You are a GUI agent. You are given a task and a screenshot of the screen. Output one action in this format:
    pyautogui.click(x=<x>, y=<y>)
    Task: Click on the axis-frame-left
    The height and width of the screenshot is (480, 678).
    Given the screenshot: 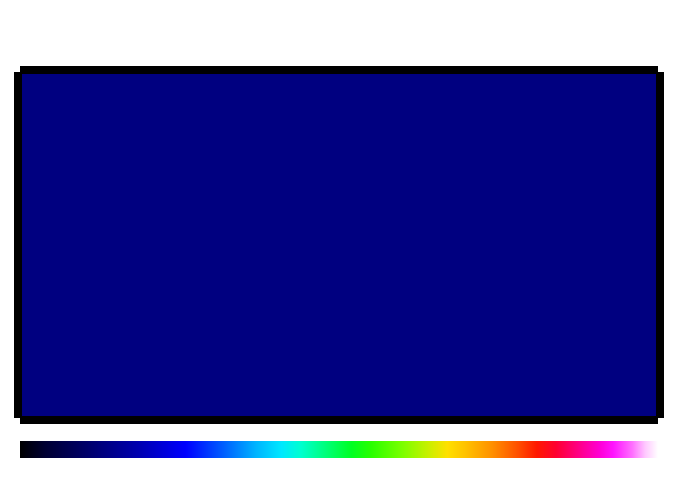 What is the action you would take?
    pyautogui.click(x=17, y=245)
    